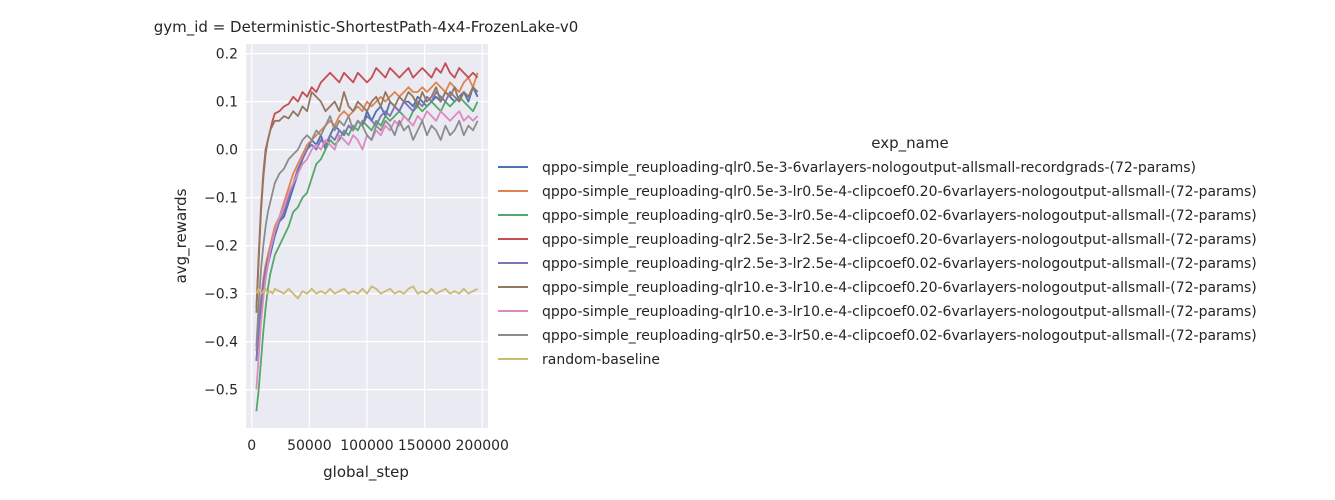 This screenshot has height=500, width=1335. Describe the element at coordinates (227, 151) in the screenshot. I see `y-tick-label: 0.0` at that location.